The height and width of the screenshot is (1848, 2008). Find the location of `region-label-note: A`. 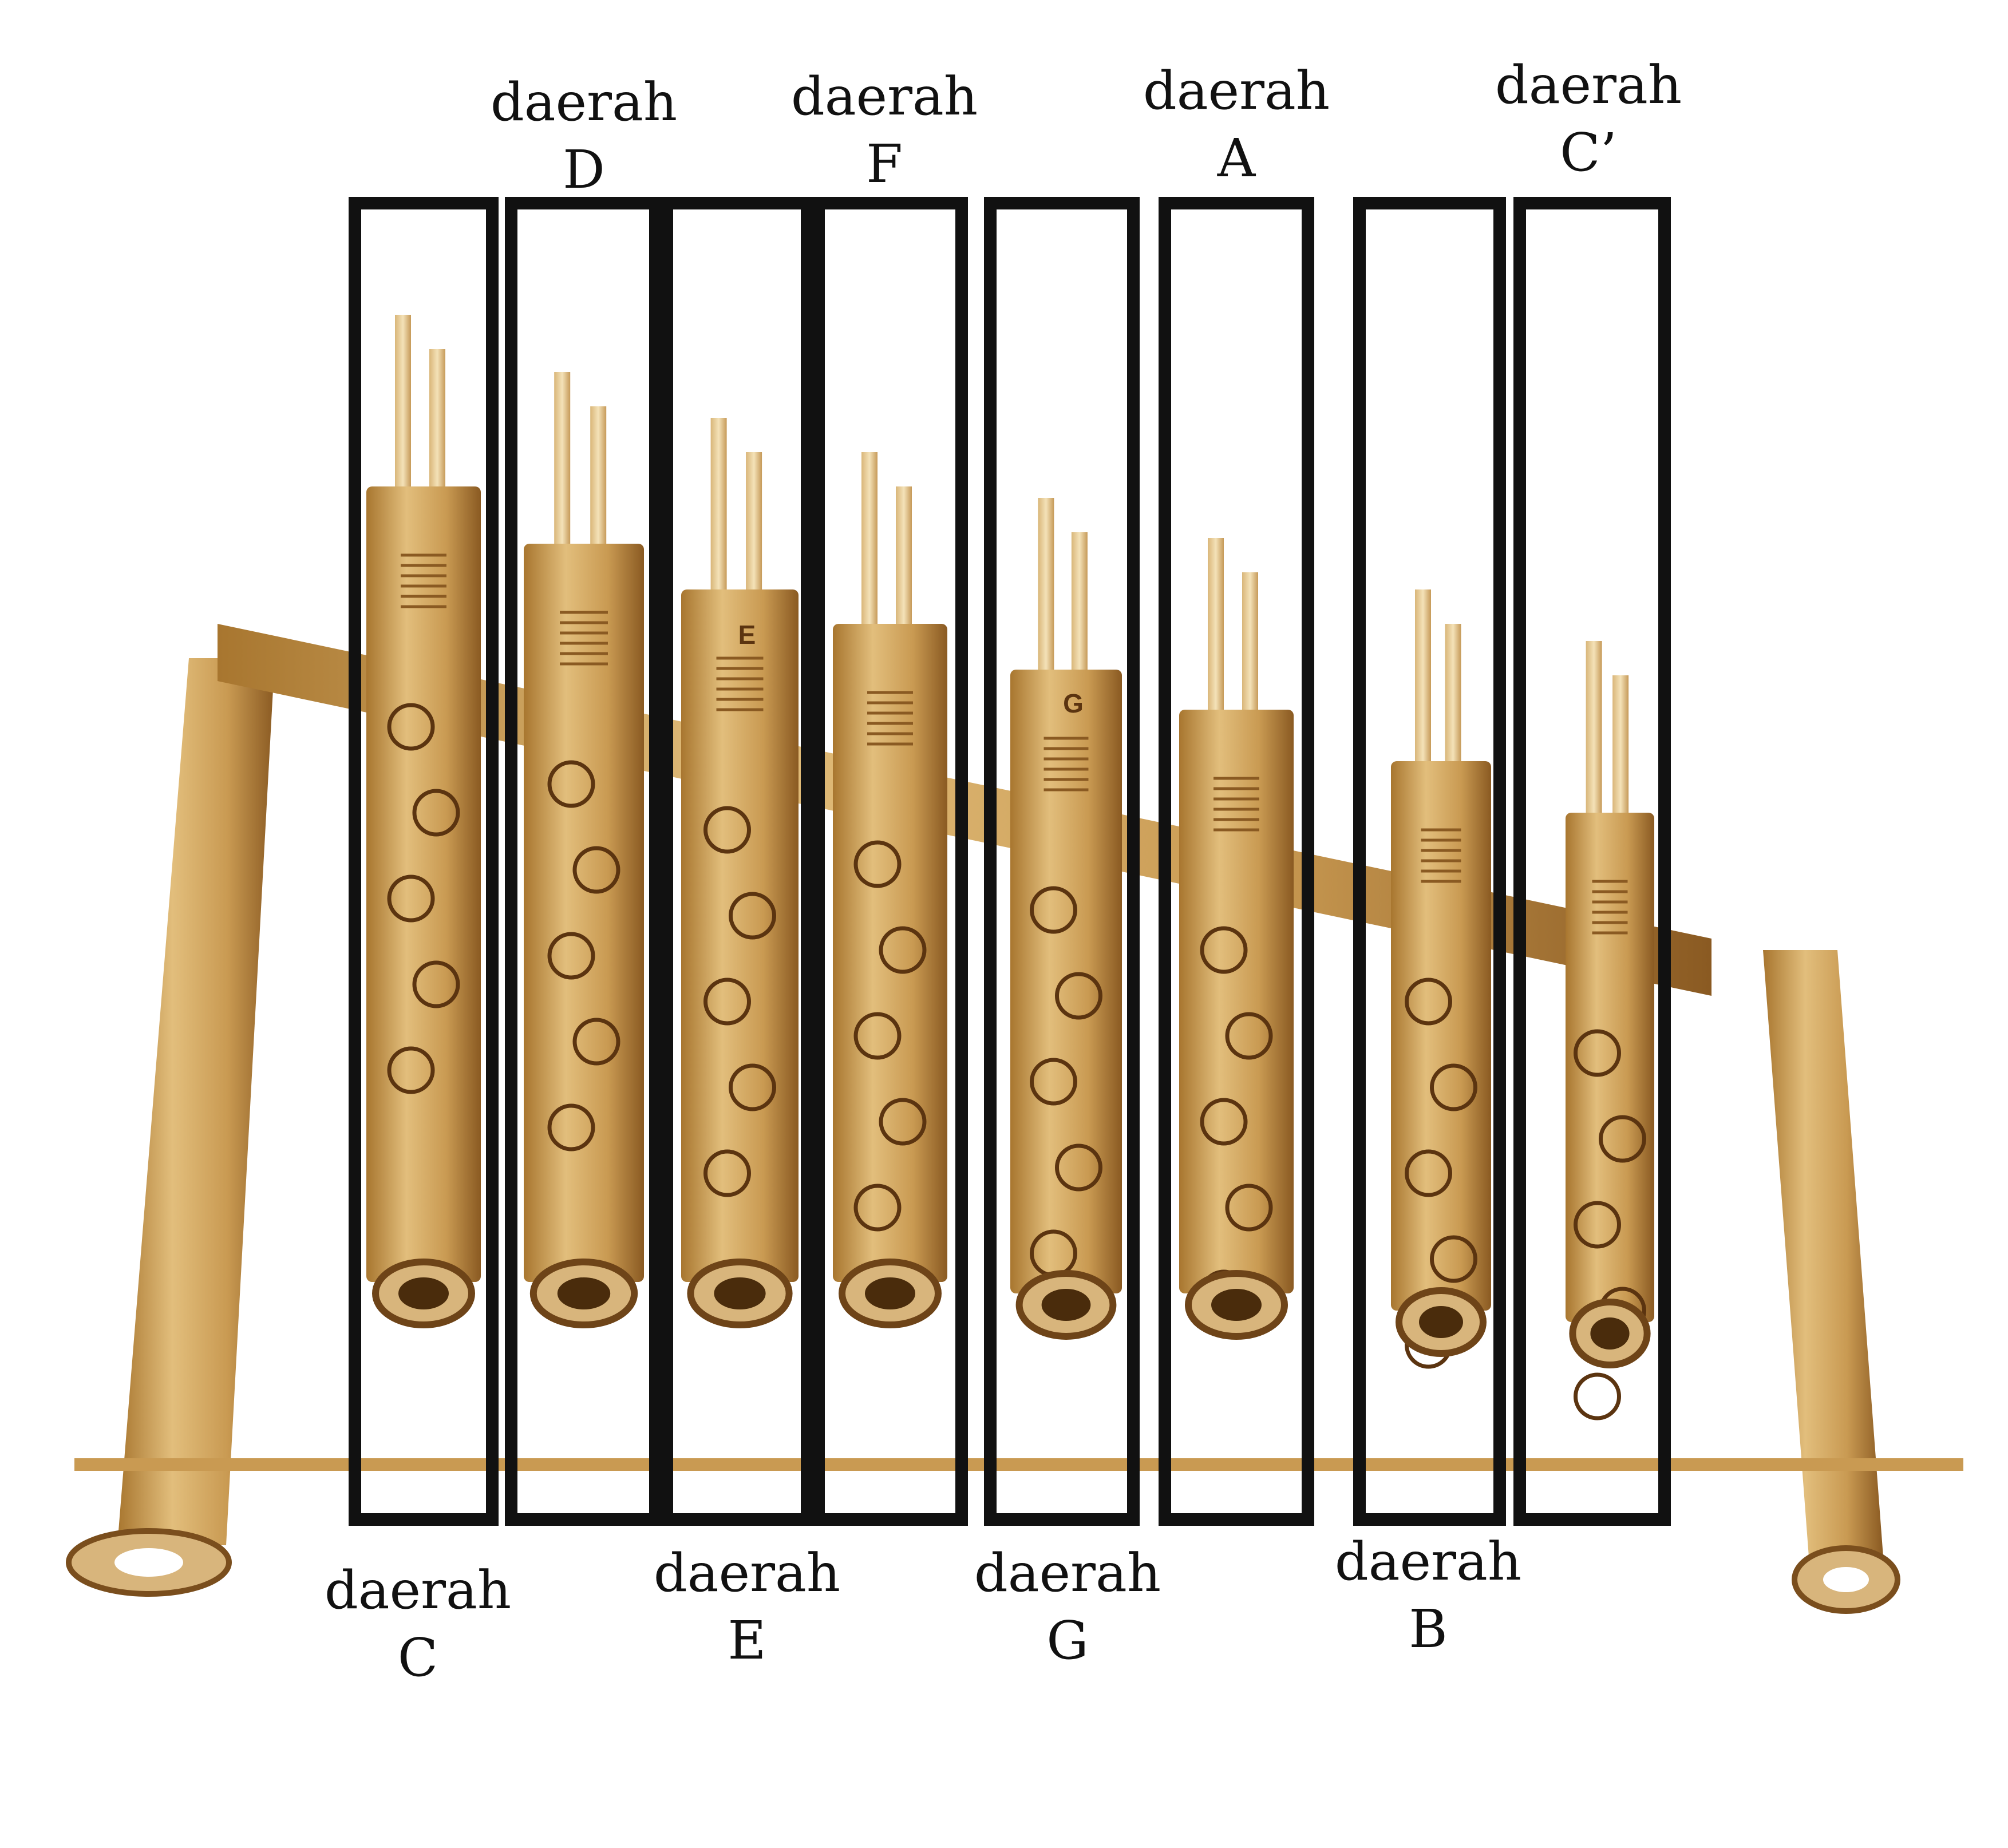

region-label-note: A is located at coordinates (1236, 158).